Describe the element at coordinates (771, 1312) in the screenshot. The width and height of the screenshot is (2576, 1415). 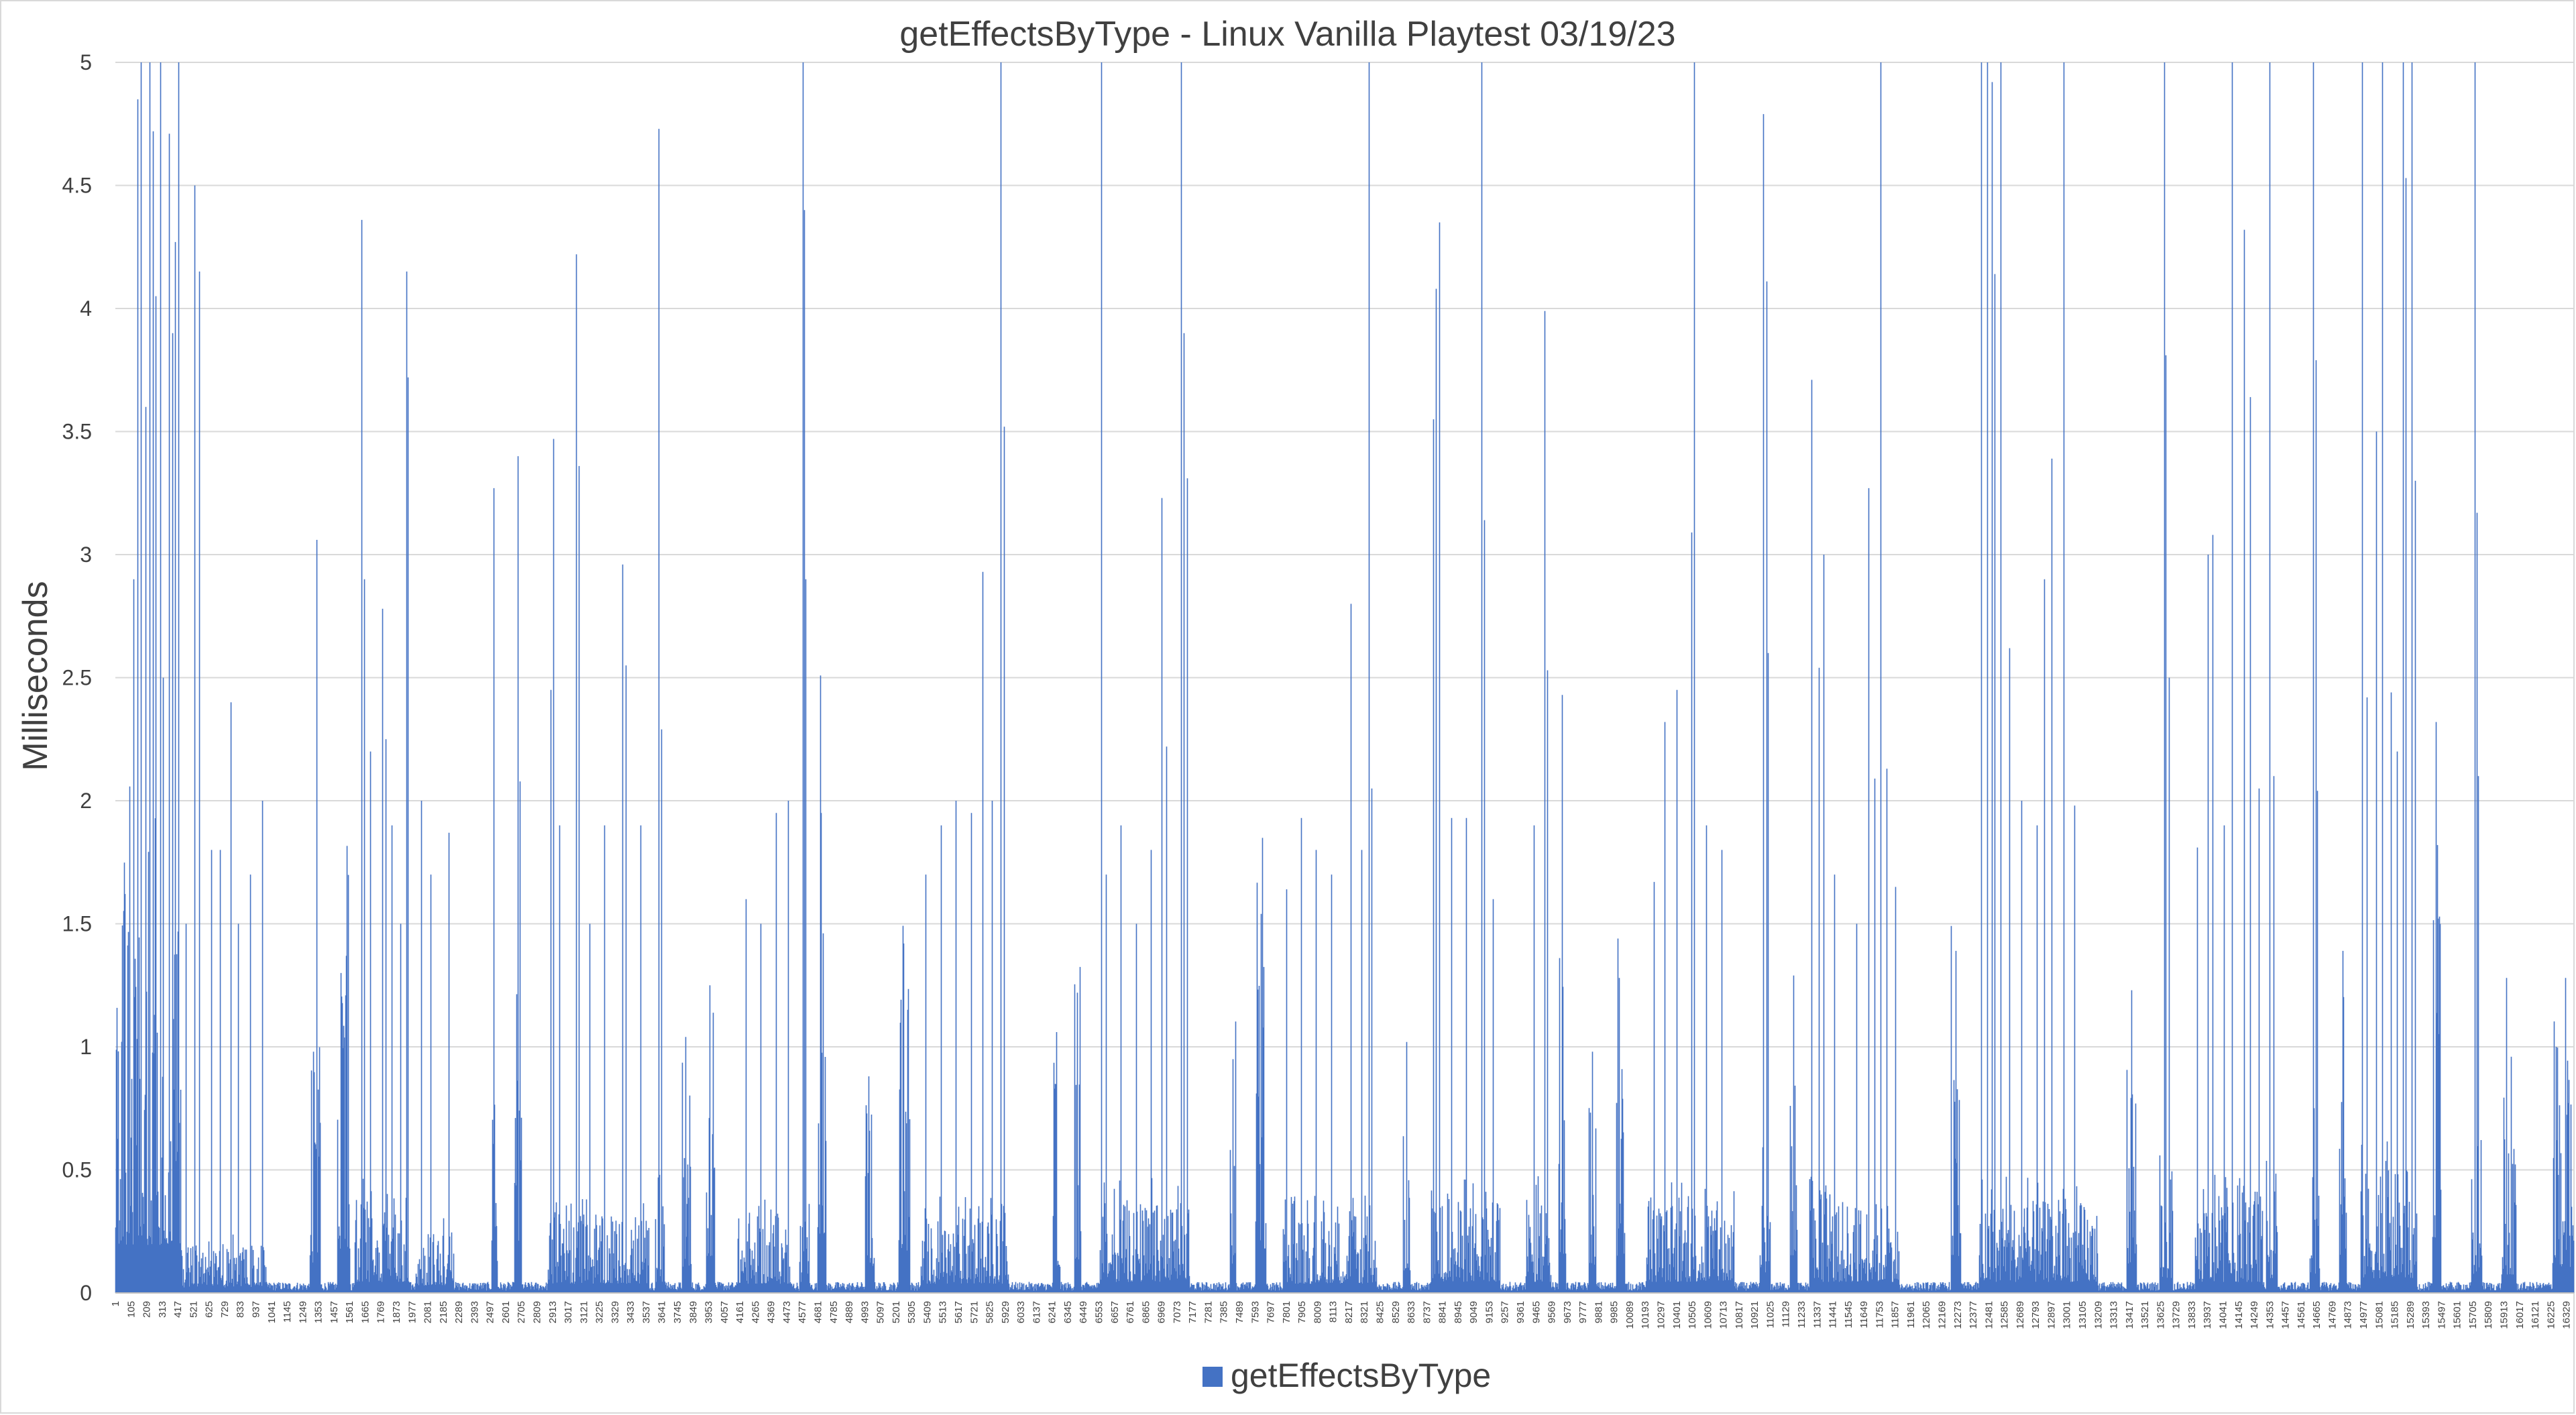
I see `x-tick-label: 4369` at that location.